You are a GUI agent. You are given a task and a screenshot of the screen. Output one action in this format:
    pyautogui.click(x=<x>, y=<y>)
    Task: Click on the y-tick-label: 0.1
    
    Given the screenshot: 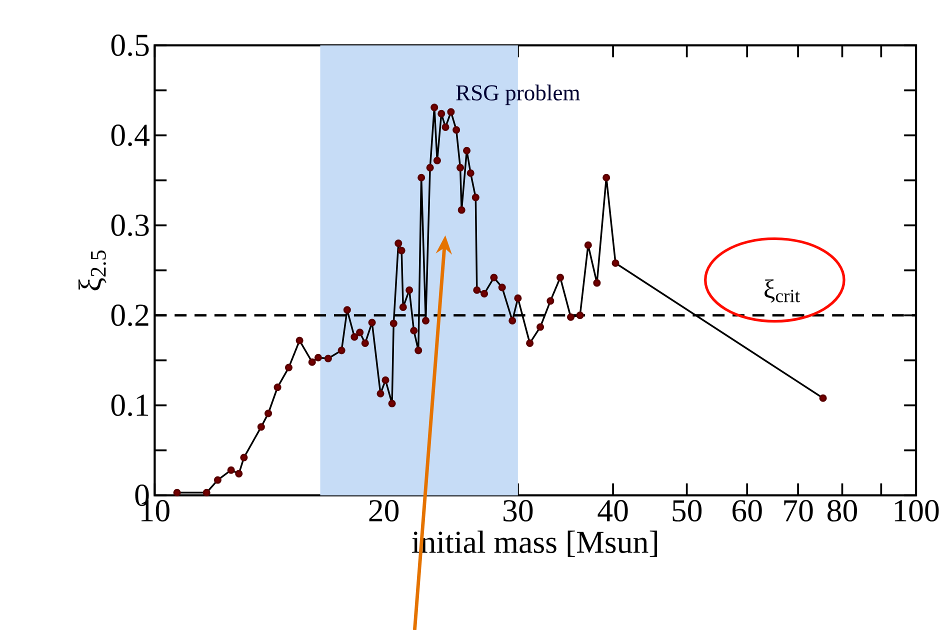 What is the action you would take?
    pyautogui.click(x=129, y=405)
    